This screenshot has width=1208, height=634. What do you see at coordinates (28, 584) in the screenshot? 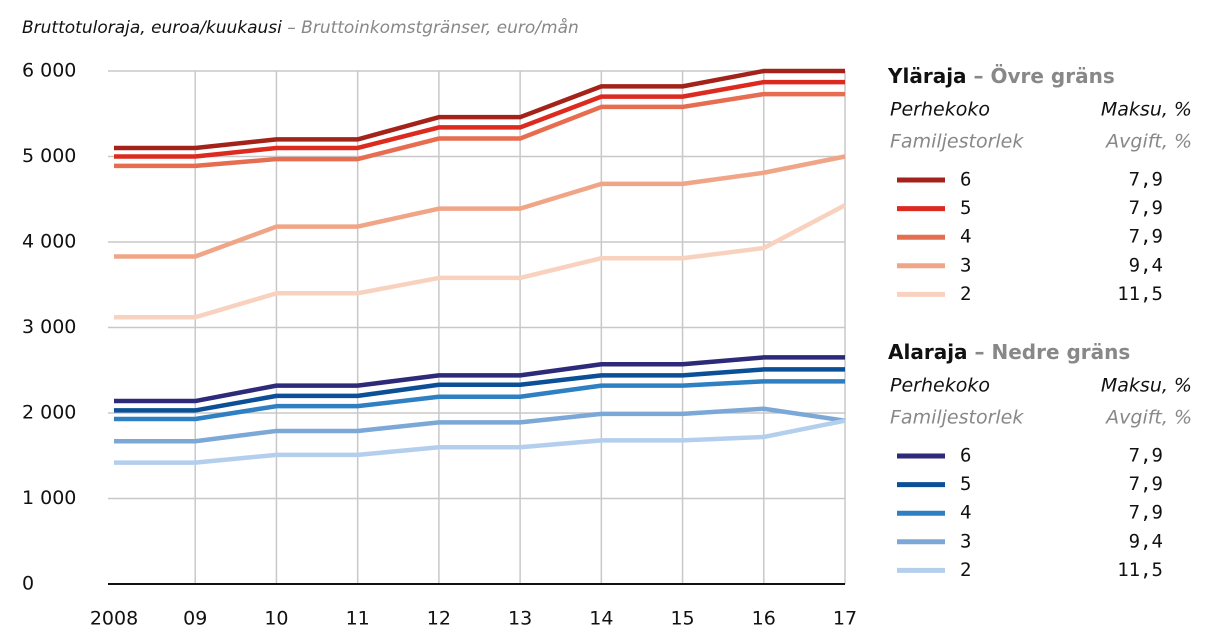
I see `y-tick-label: 0` at bounding box center [28, 584].